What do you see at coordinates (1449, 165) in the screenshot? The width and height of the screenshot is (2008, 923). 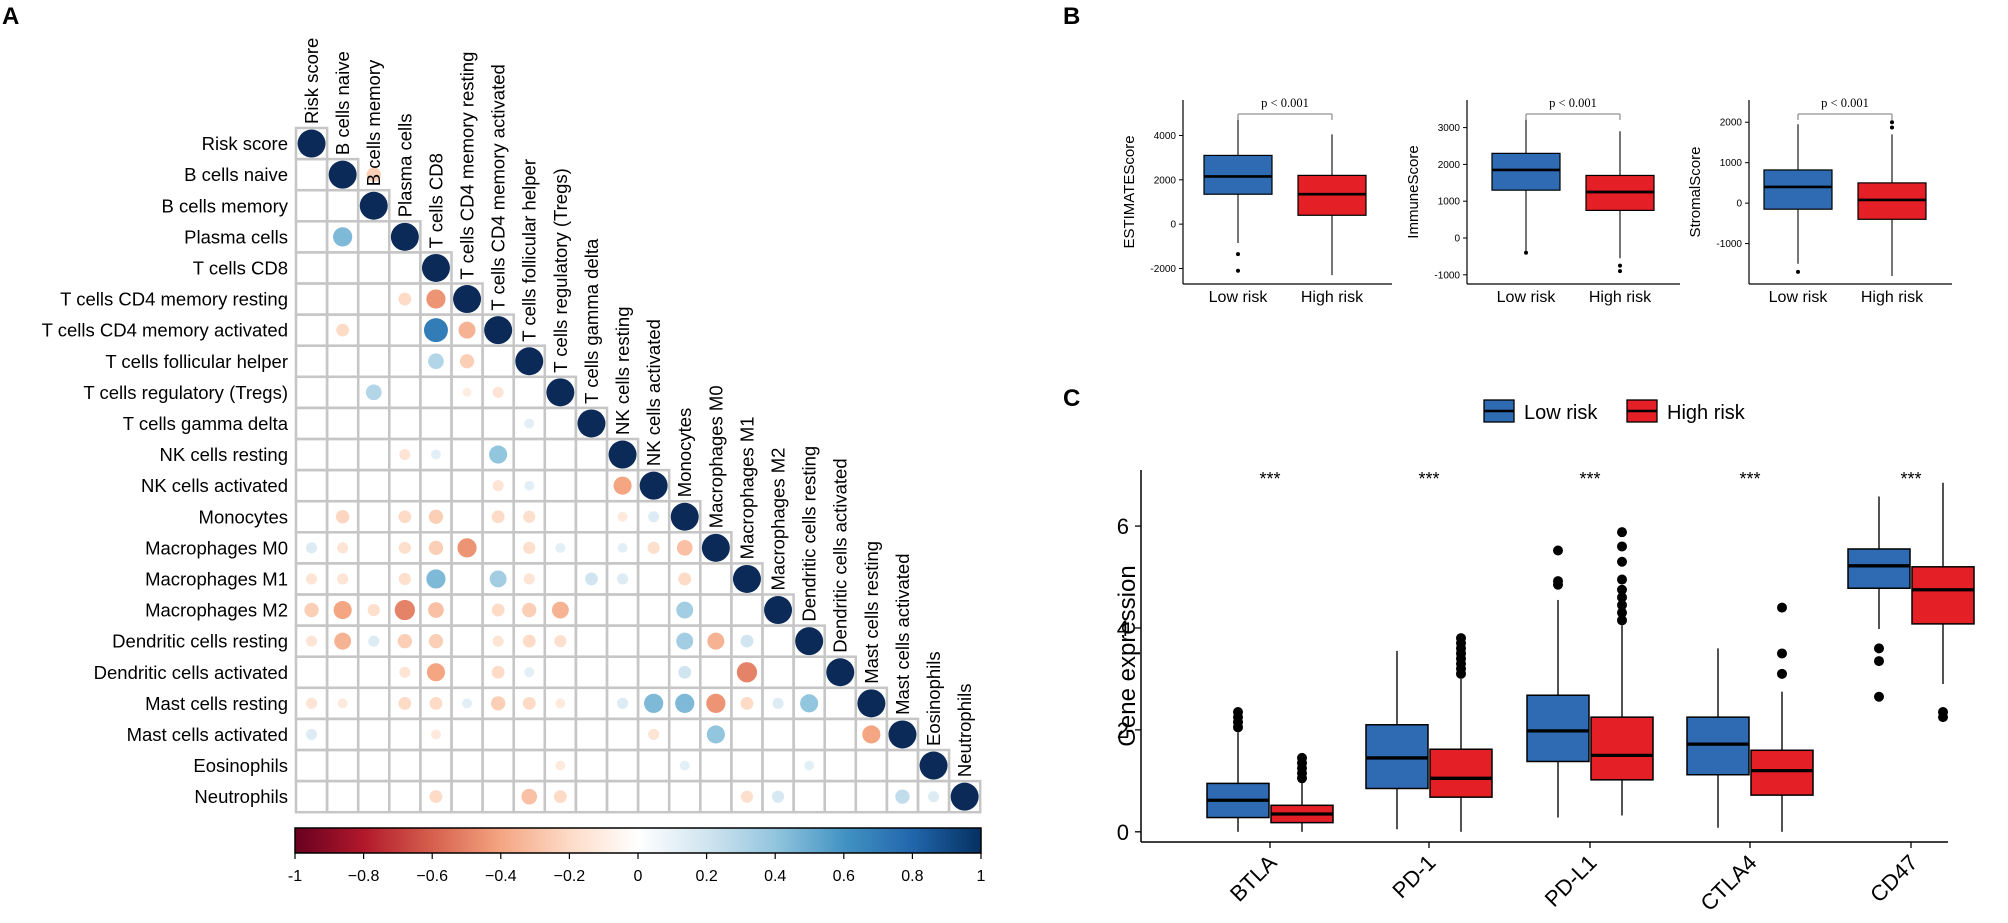 I see `y-tick-label: 2000` at bounding box center [1449, 165].